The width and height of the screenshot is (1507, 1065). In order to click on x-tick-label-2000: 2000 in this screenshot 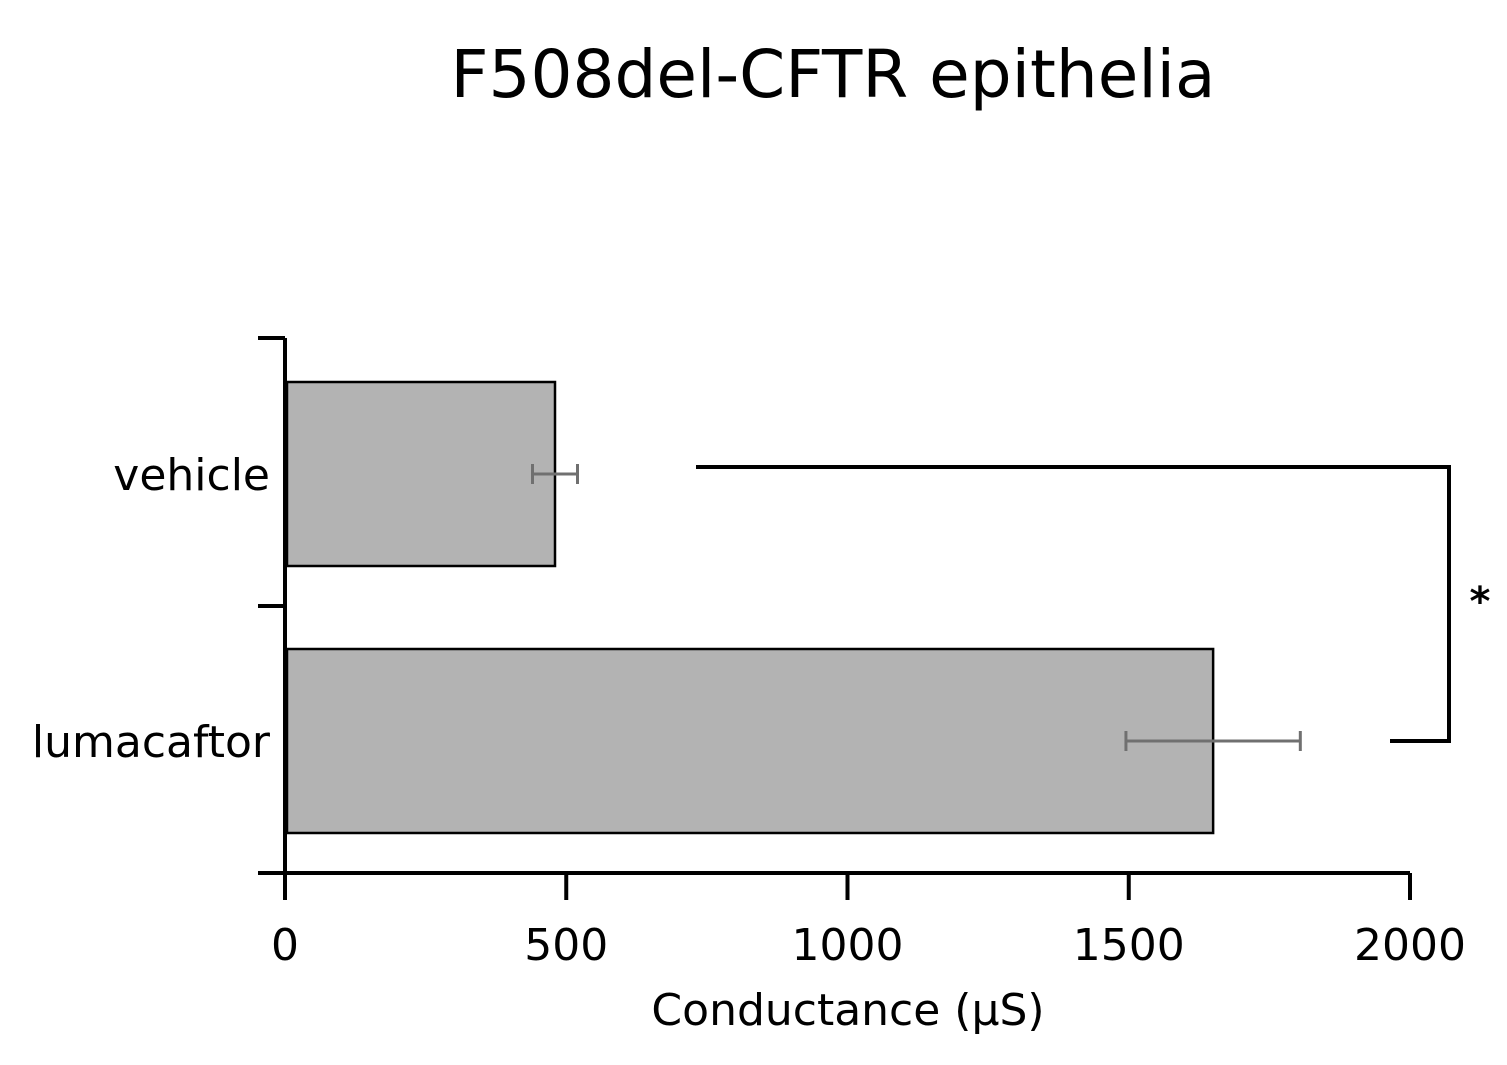, I will do `click(1410, 945)`.